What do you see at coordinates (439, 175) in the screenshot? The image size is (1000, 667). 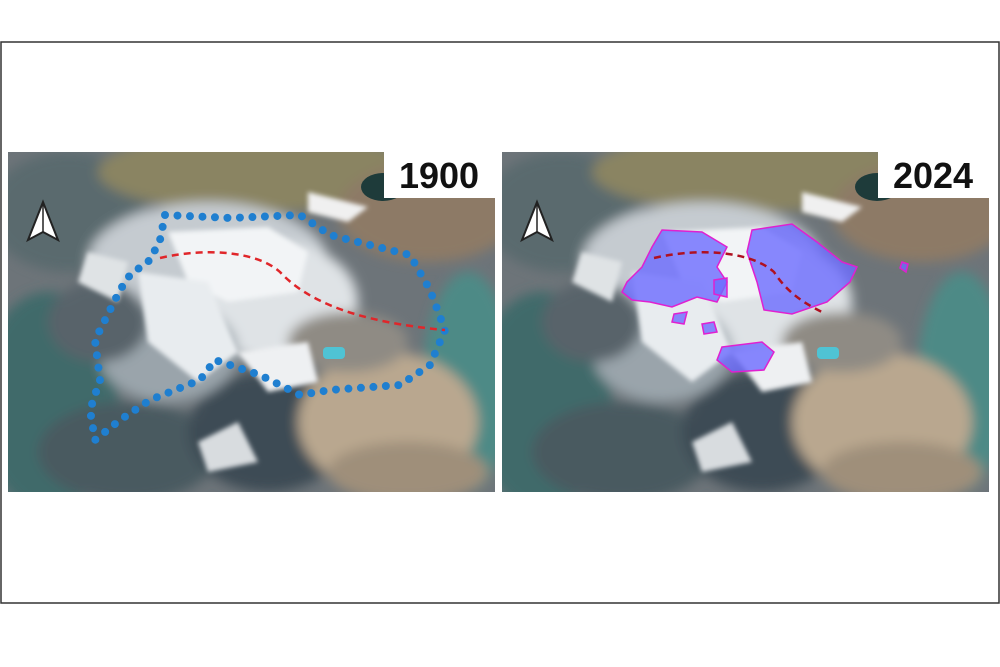 I see `year-label: 1900` at bounding box center [439, 175].